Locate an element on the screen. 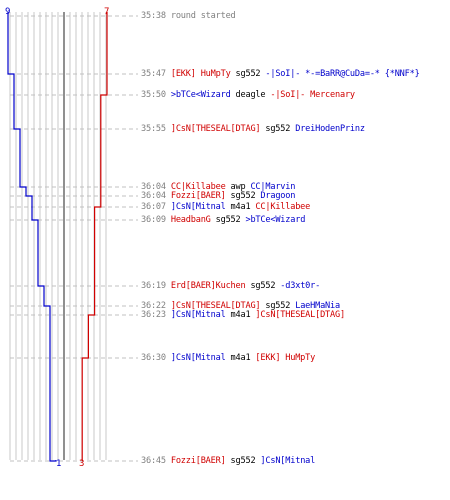 The image size is (450, 500). kill-event: 36:04 CC|Killabee awp CC|Marvin is located at coordinates (218, 187).